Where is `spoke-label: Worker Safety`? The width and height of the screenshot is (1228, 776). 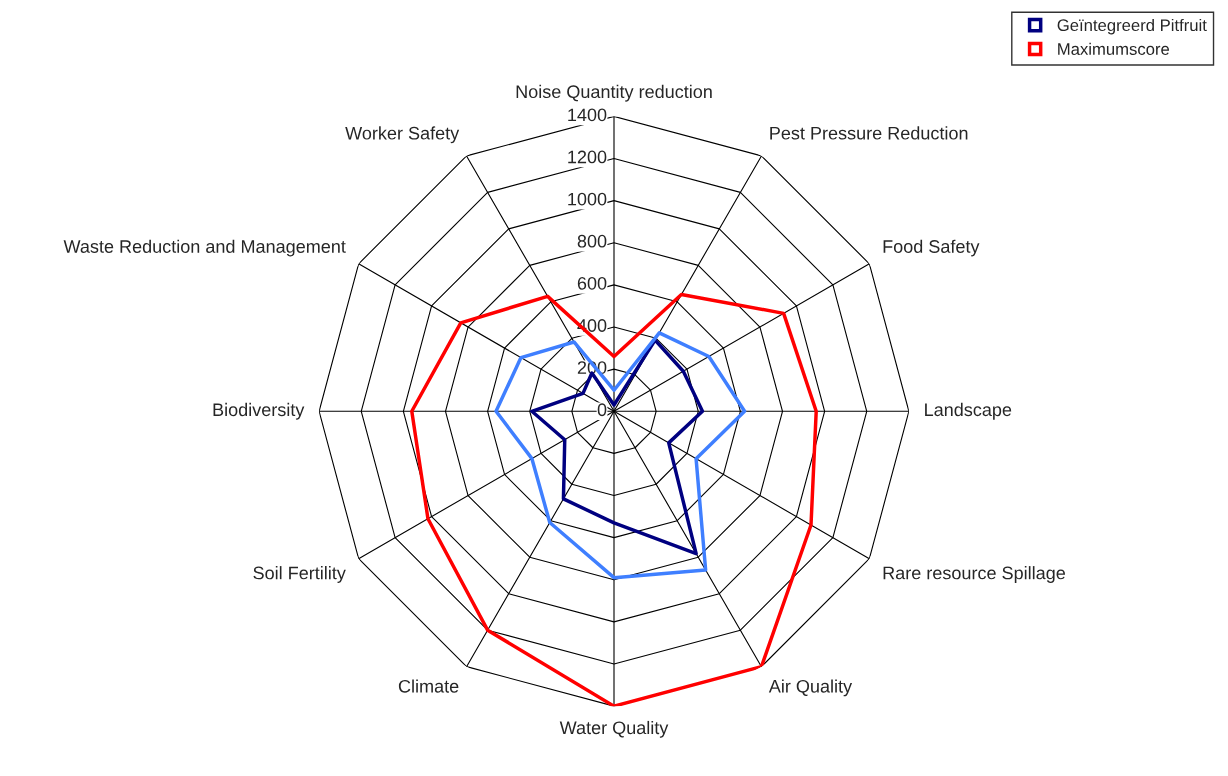
spoke-label: Worker Safety is located at coordinates (402, 135).